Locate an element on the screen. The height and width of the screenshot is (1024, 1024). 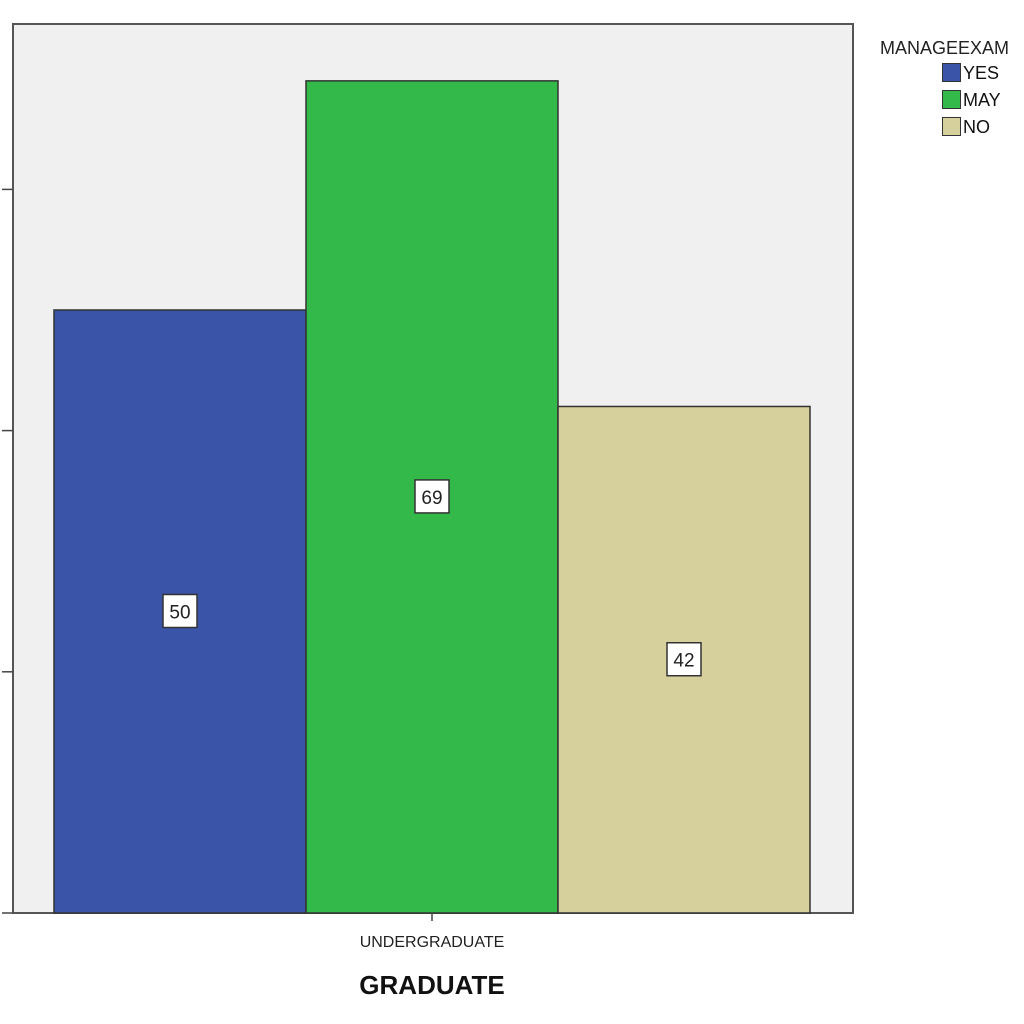
legend: MANAGEEXAM YES MAY NO is located at coordinates (952, 88).